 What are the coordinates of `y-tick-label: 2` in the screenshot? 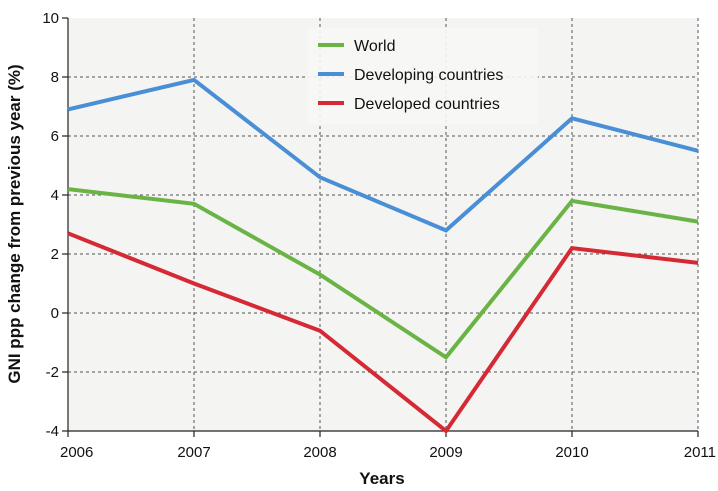 It's located at (55, 254).